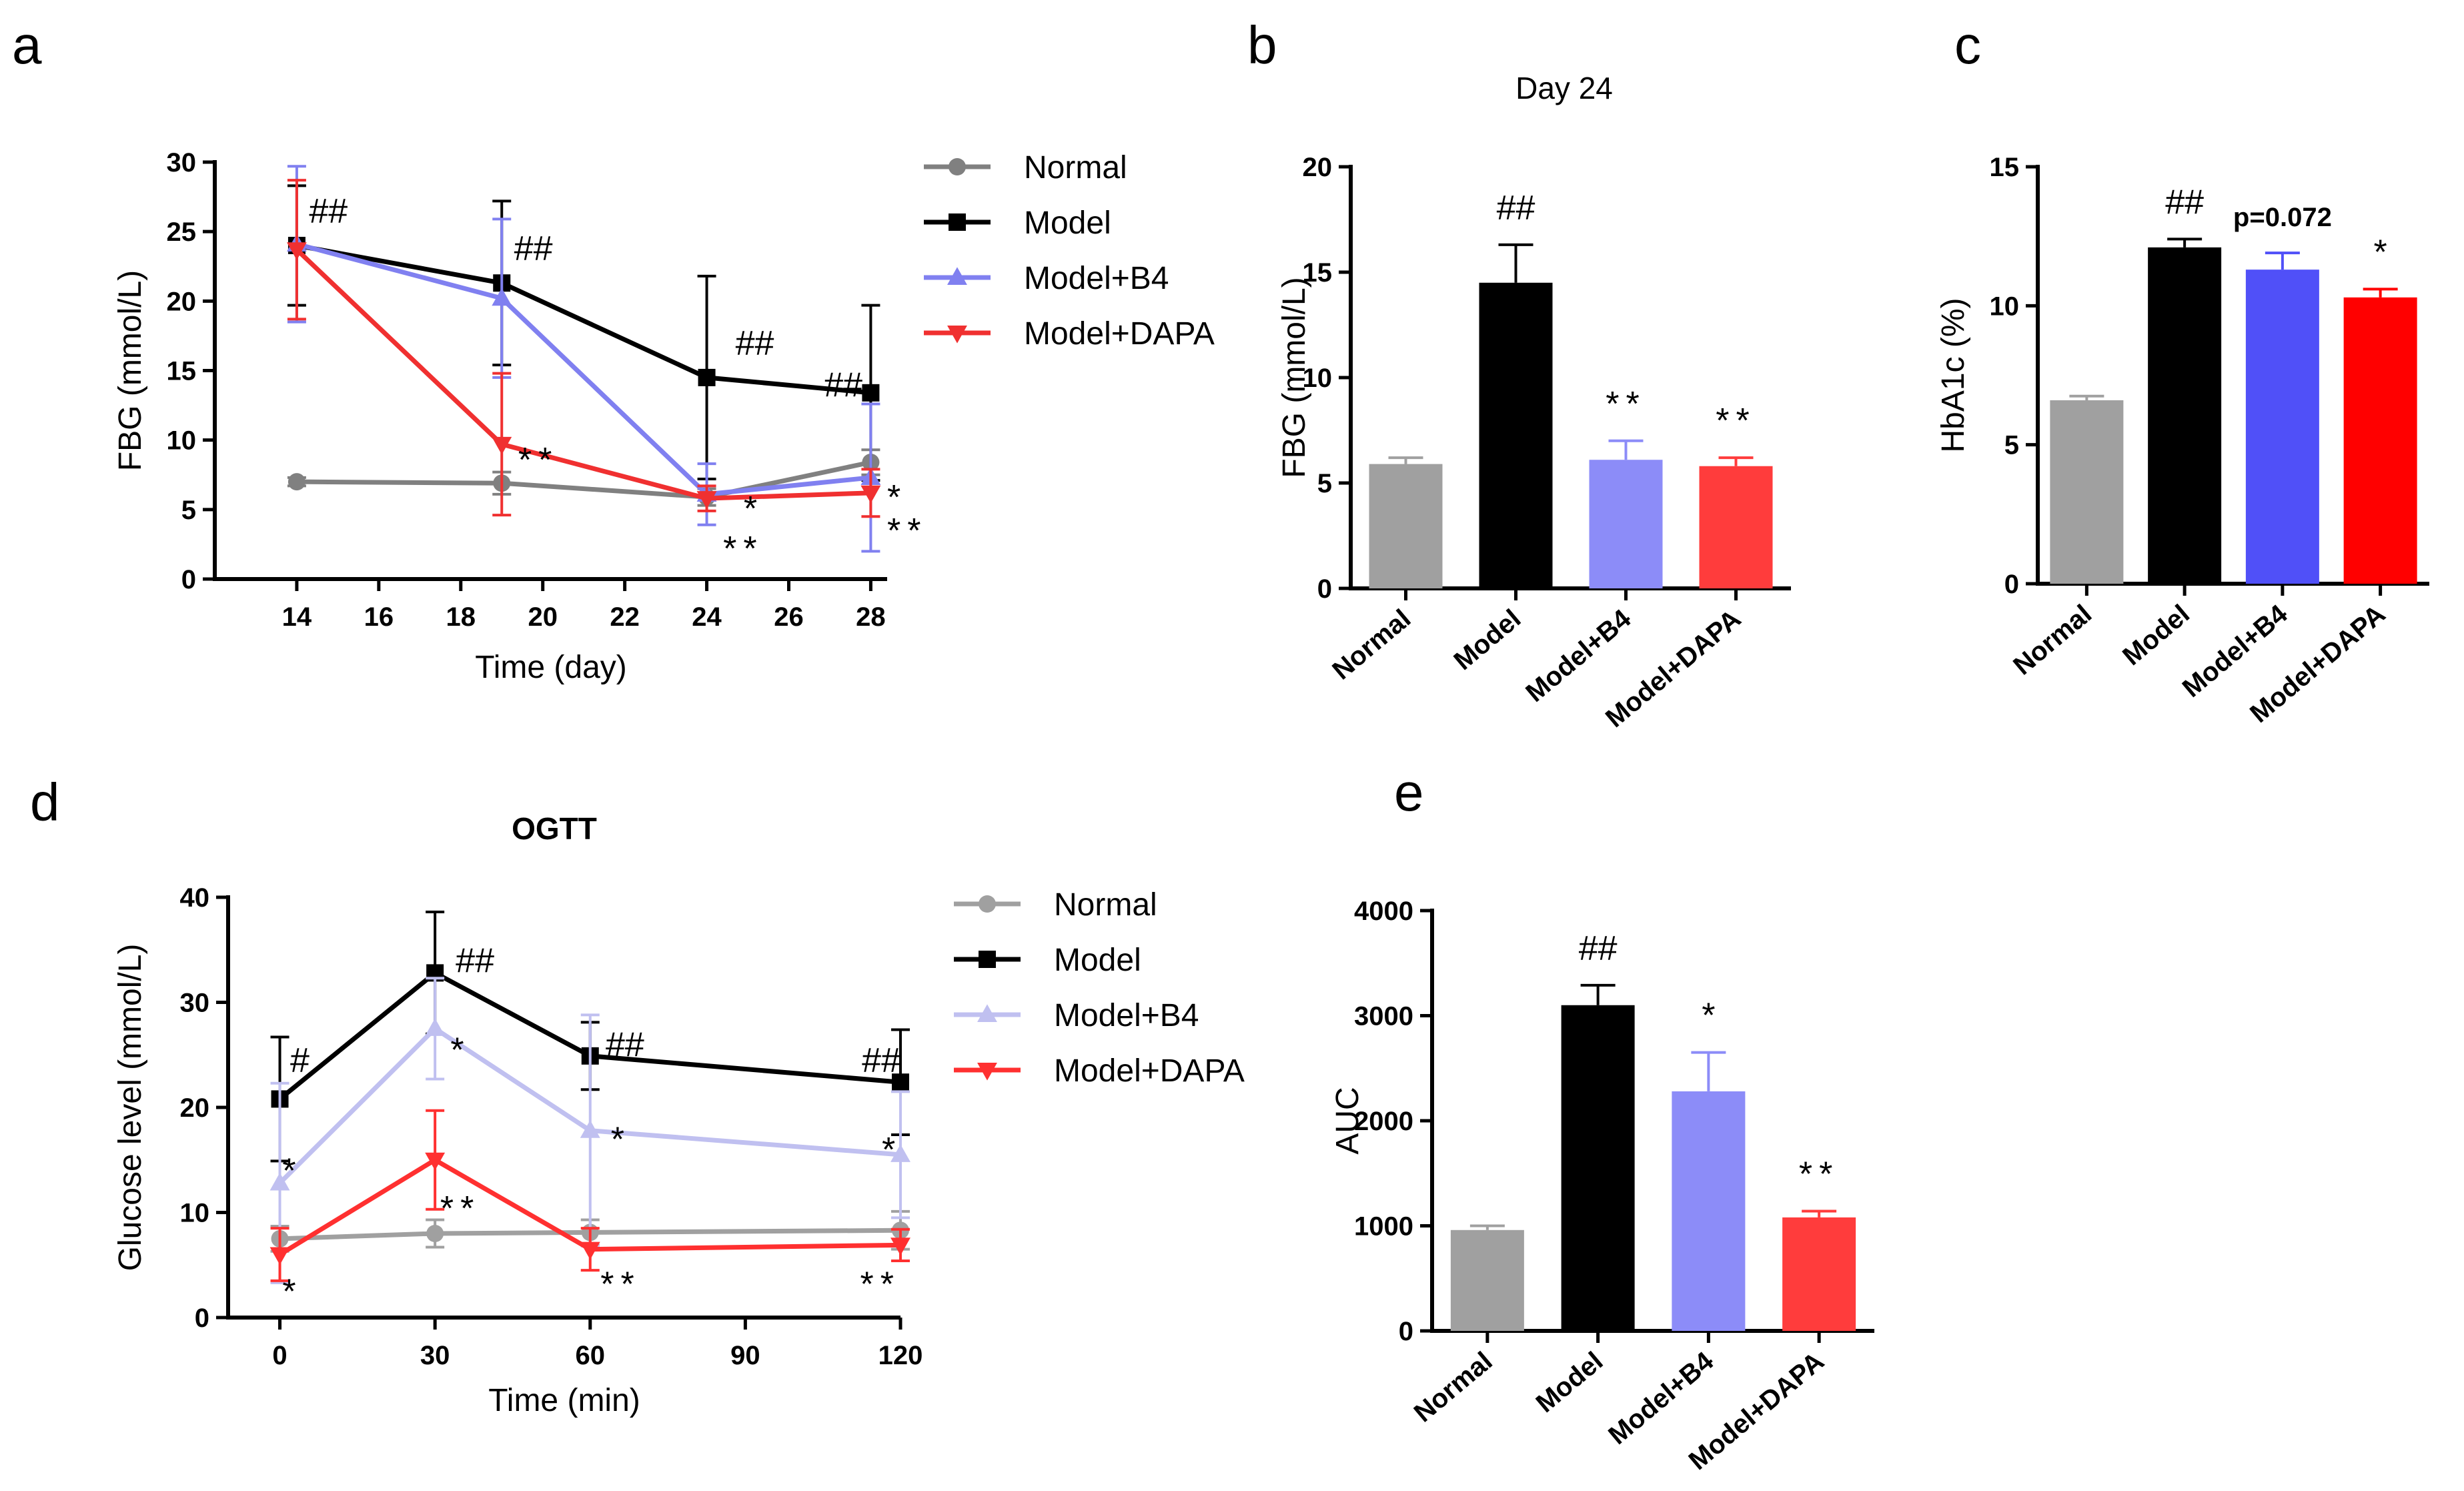 The height and width of the screenshot is (1491, 2464). What do you see at coordinates (625, 617) in the screenshot?
I see `x-tick-label: 22` at bounding box center [625, 617].